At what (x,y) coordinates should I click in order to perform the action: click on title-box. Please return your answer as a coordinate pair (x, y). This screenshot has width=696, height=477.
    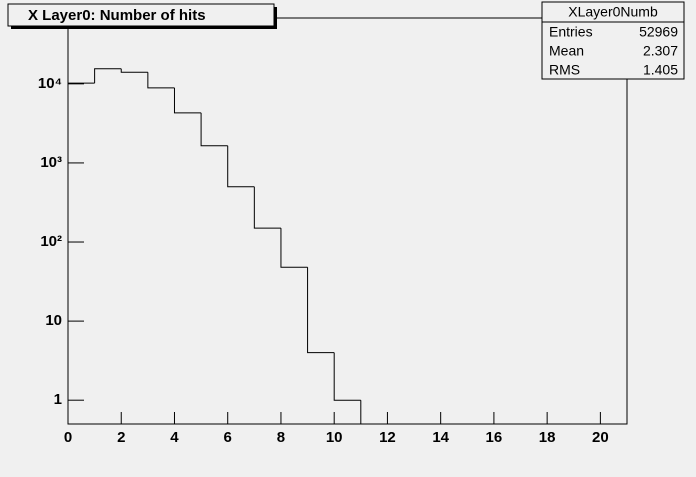
    Looking at the image, I should click on (141, 15).